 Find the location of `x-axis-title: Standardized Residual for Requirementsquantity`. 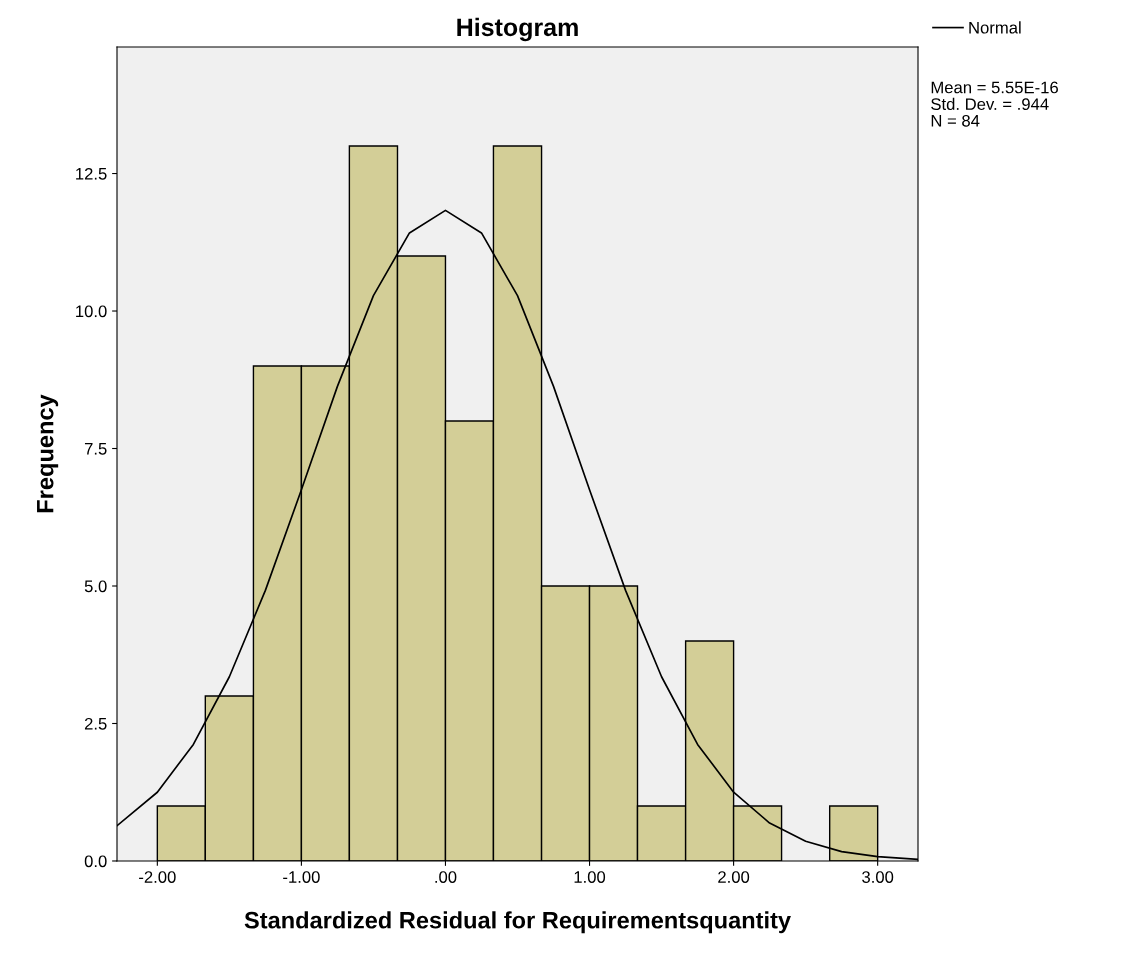

x-axis-title: Standardized Residual for Requirementsquantity is located at coordinates (517, 922).